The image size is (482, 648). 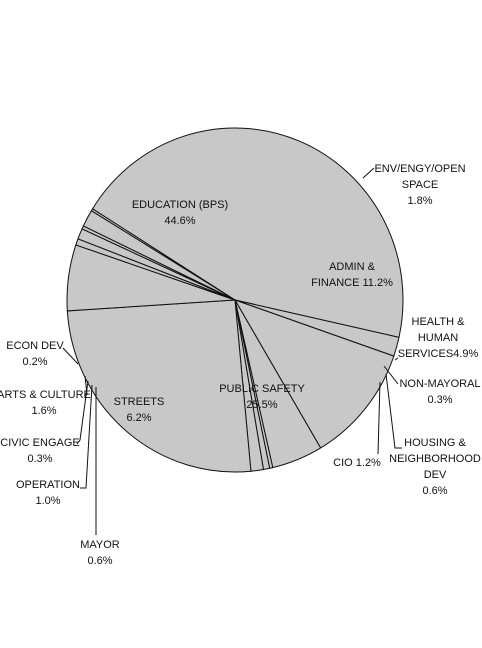 What do you see at coordinates (48, 493) in the screenshot?
I see `label-operation: OPERATION 1.0%` at bounding box center [48, 493].